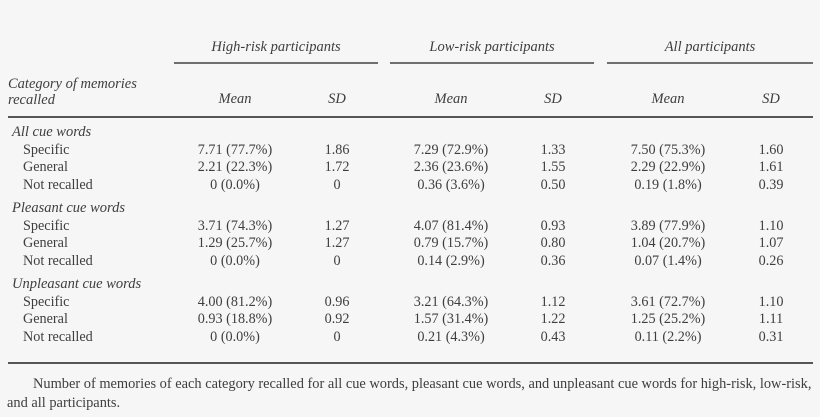 Image resolution: width=820 pixels, height=417 pixels. Describe the element at coordinates (337, 167) in the screenshot. I see `value-cell: 1.72` at that location.